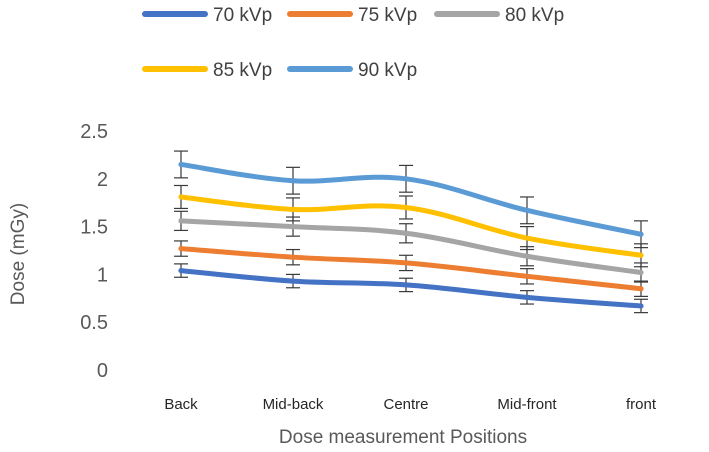  I want to click on series-70-kvp, so click(411, 288).